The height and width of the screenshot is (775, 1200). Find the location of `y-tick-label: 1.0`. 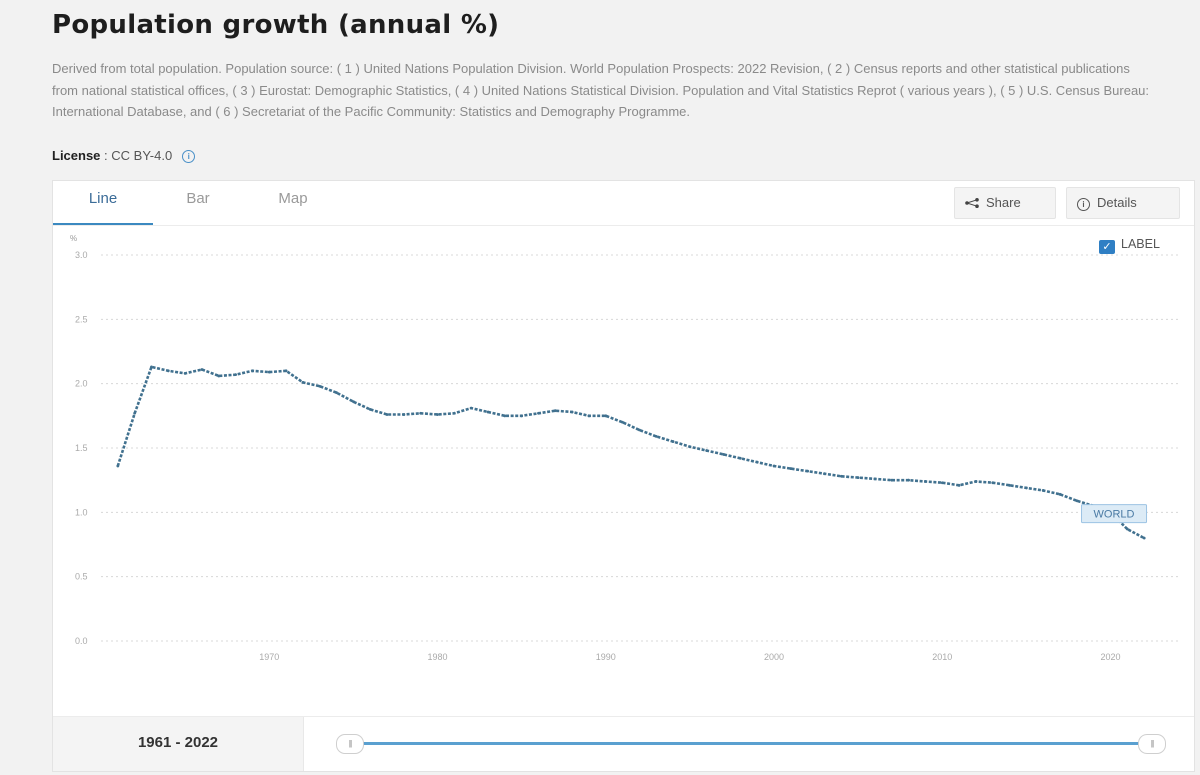

y-tick-label: 1.0 is located at coordinates (81, 512).